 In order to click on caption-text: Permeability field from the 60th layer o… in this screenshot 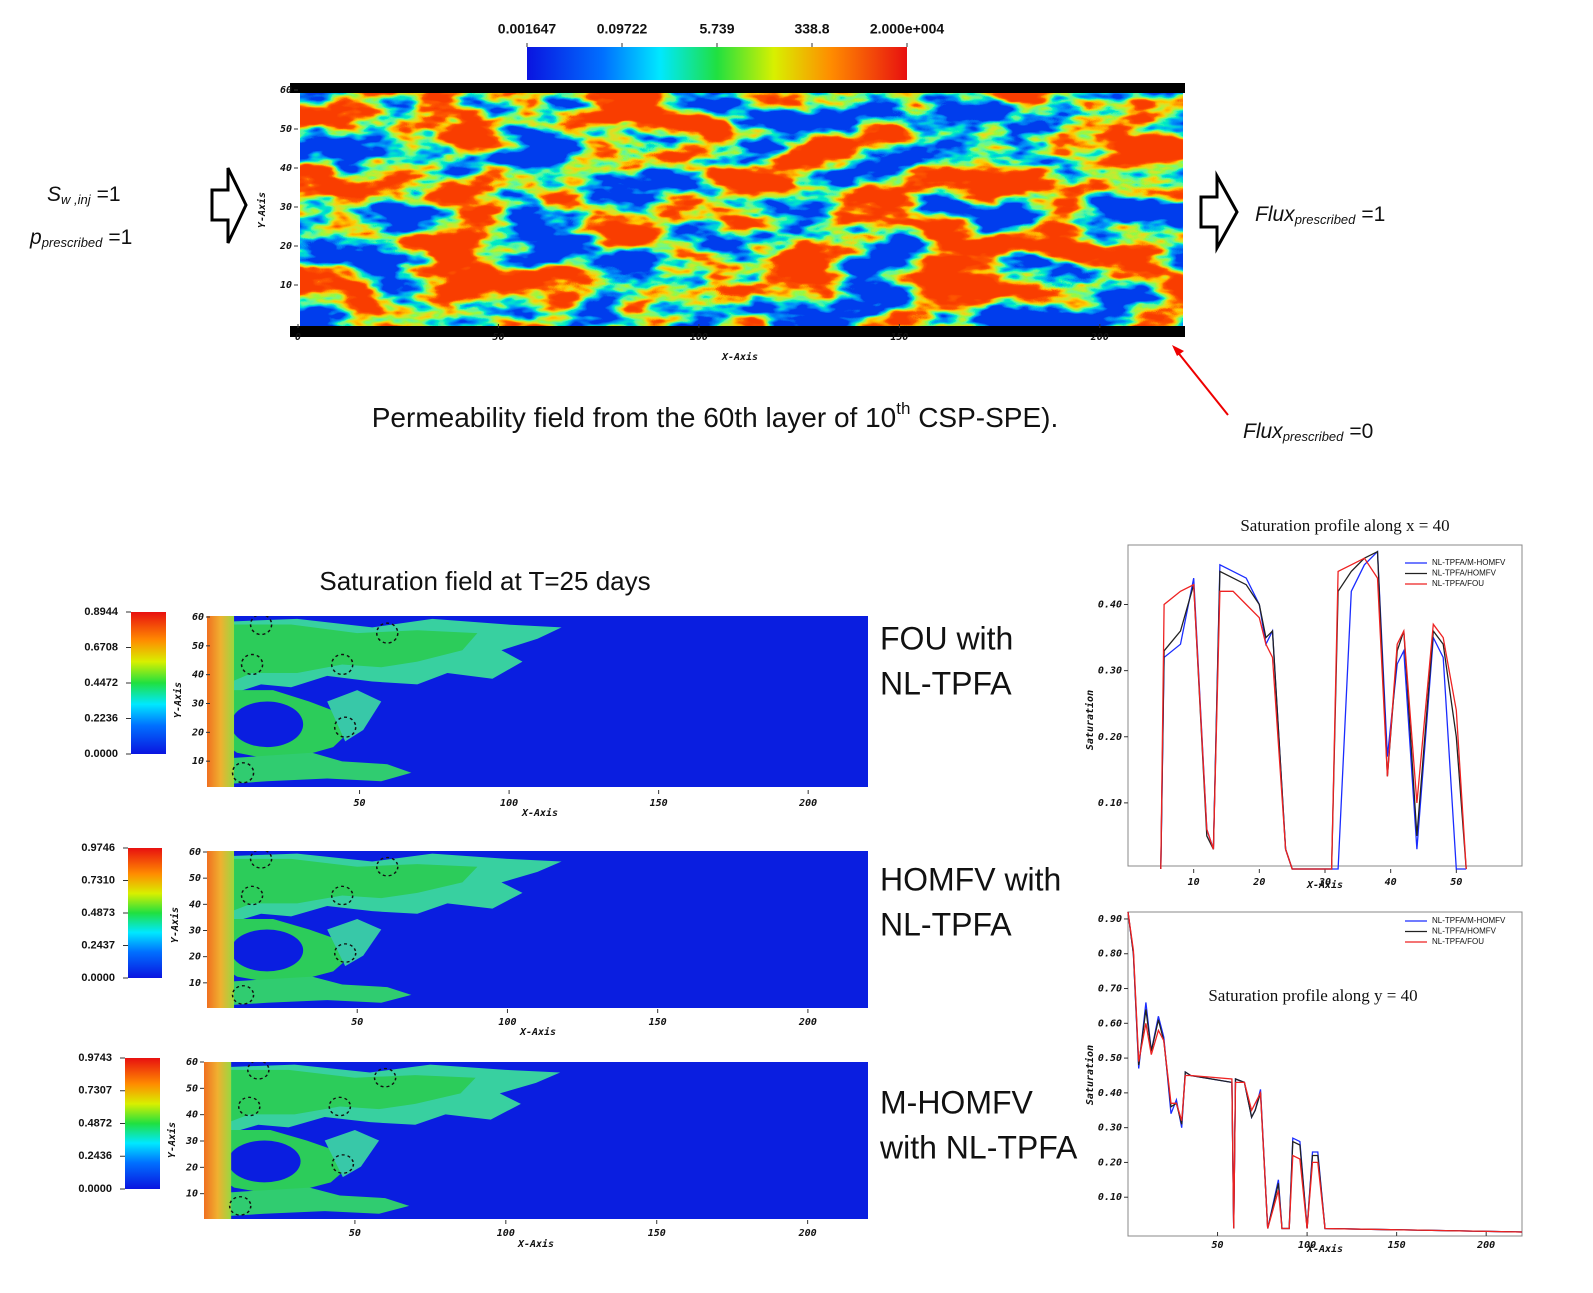, I will do `click(634, 417)`.